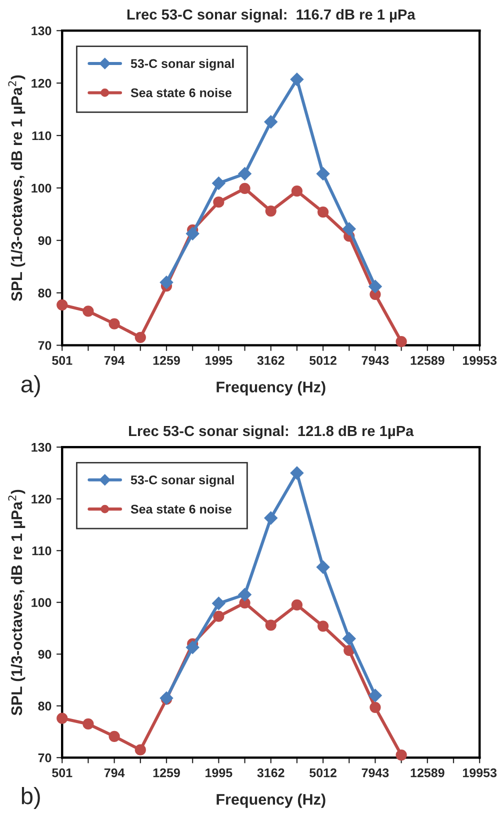 The width and height of the screenshot is (497, 828). What do you see at coordinates (271, 15) in the screenshot?
I see `chart-title: Lrec 53-C sonar signal: 116.7 dB re 1 µPa` at bounding box center [271, 15].